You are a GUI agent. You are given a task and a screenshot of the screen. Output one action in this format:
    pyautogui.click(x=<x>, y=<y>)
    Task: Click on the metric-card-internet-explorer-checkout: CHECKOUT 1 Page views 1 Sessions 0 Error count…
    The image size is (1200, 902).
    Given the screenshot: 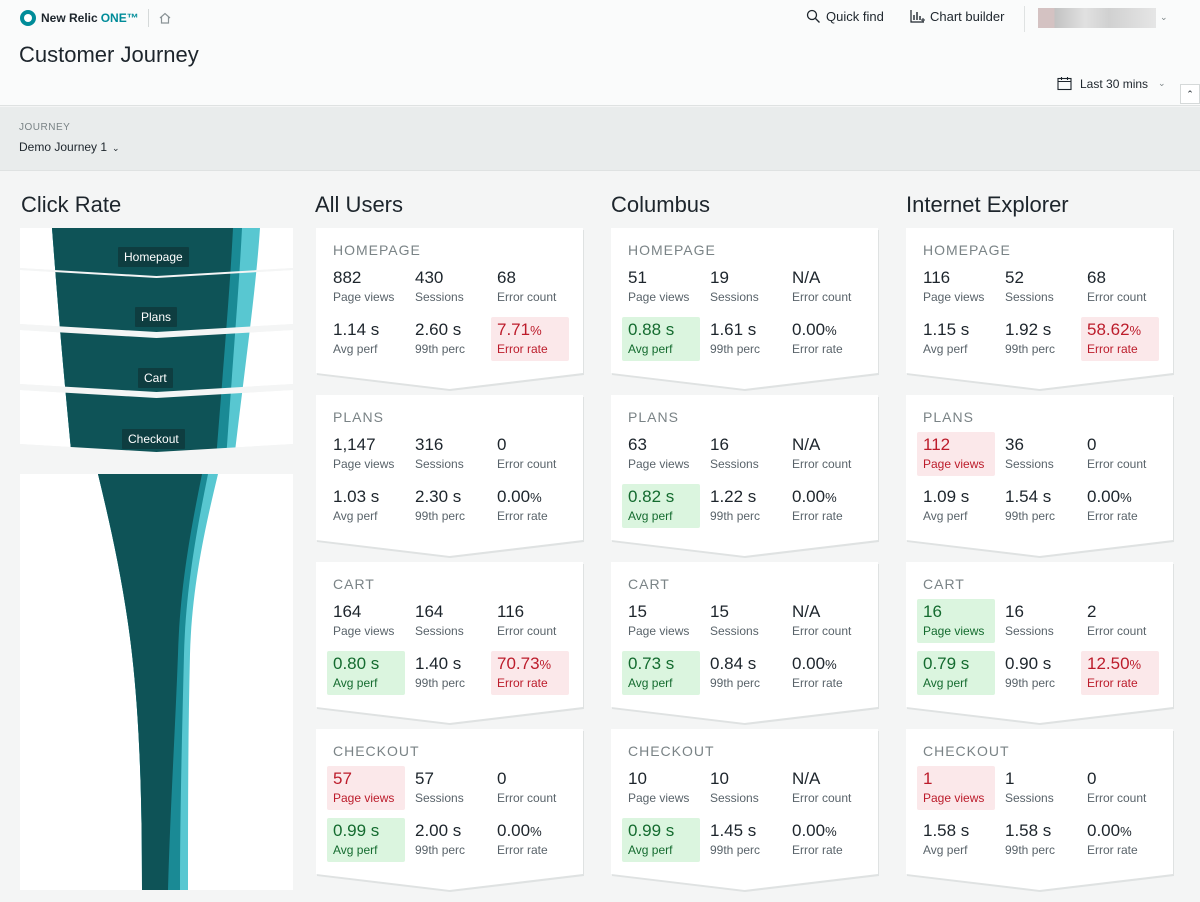 What is the action you would take?
    pyautogui.click(x=1040, y=810)
    